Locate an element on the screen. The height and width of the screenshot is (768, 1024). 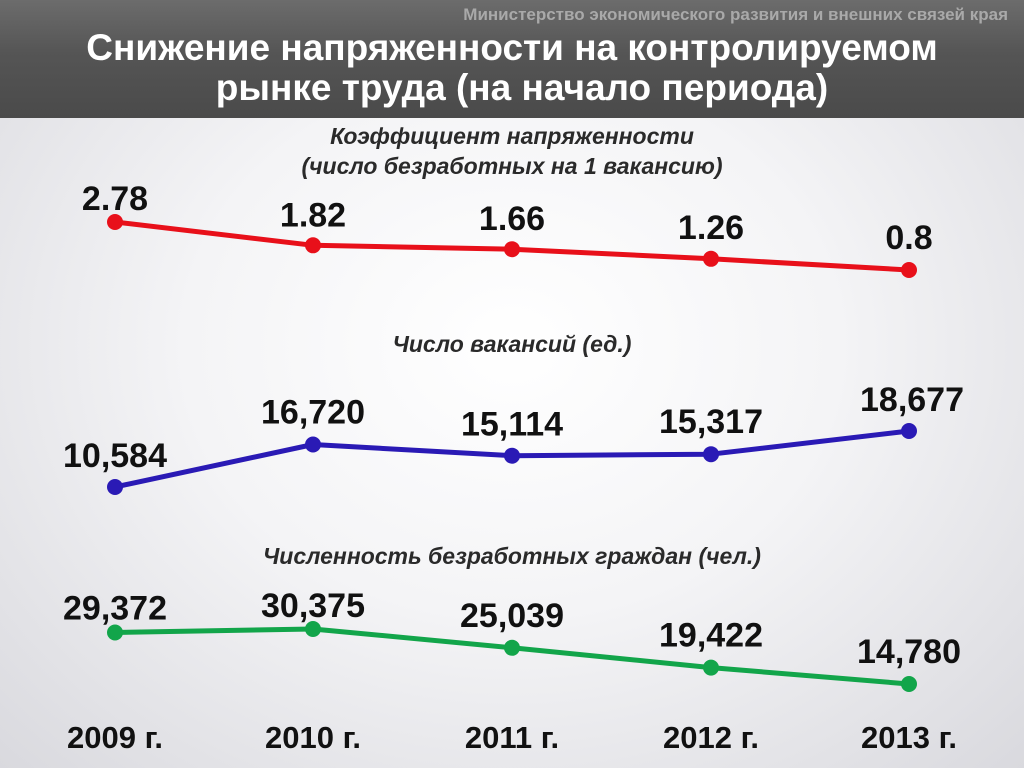
tension-chart-title-line1: Коэффициент напряженности is located at coordinates (512, 136).